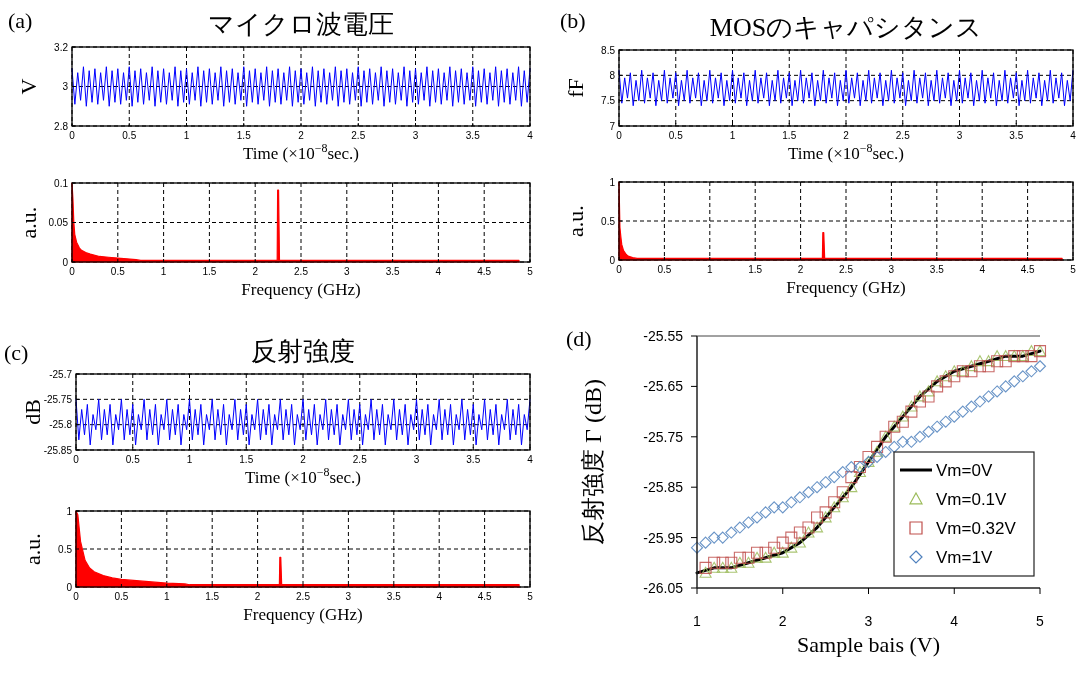  What do you see at coordinates (61, 183) in the screenshot?
I see `y-tick-label: 0.1` at bounding box center [61, 183].